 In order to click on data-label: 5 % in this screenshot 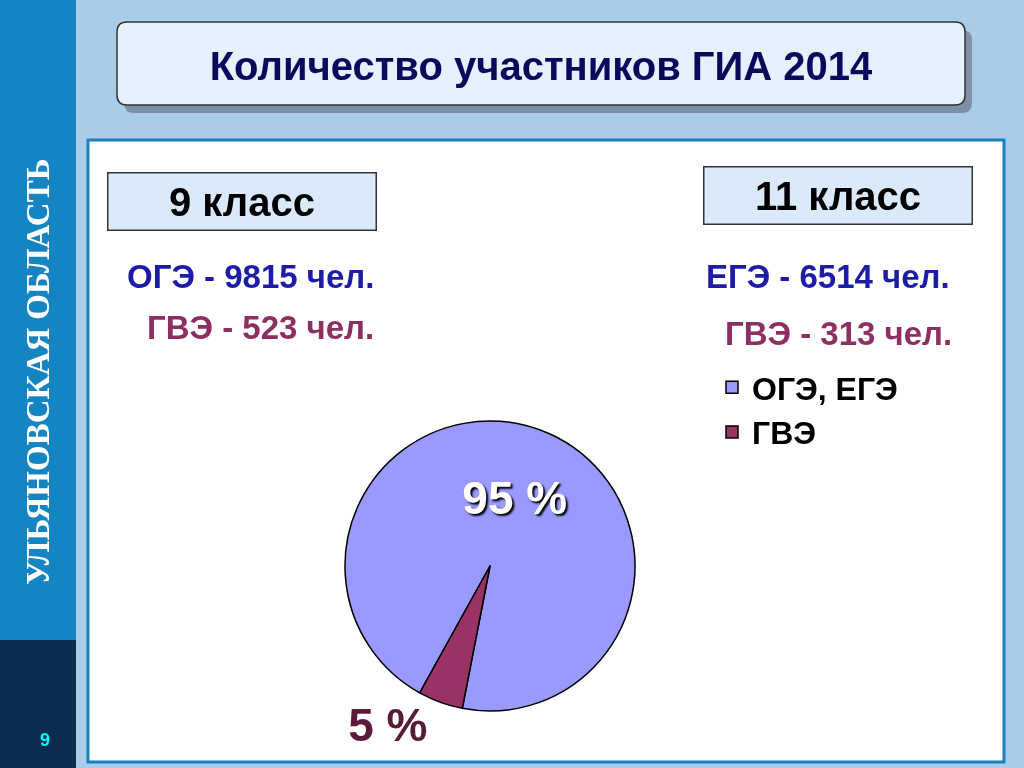, I will do `click(388, 725)`.